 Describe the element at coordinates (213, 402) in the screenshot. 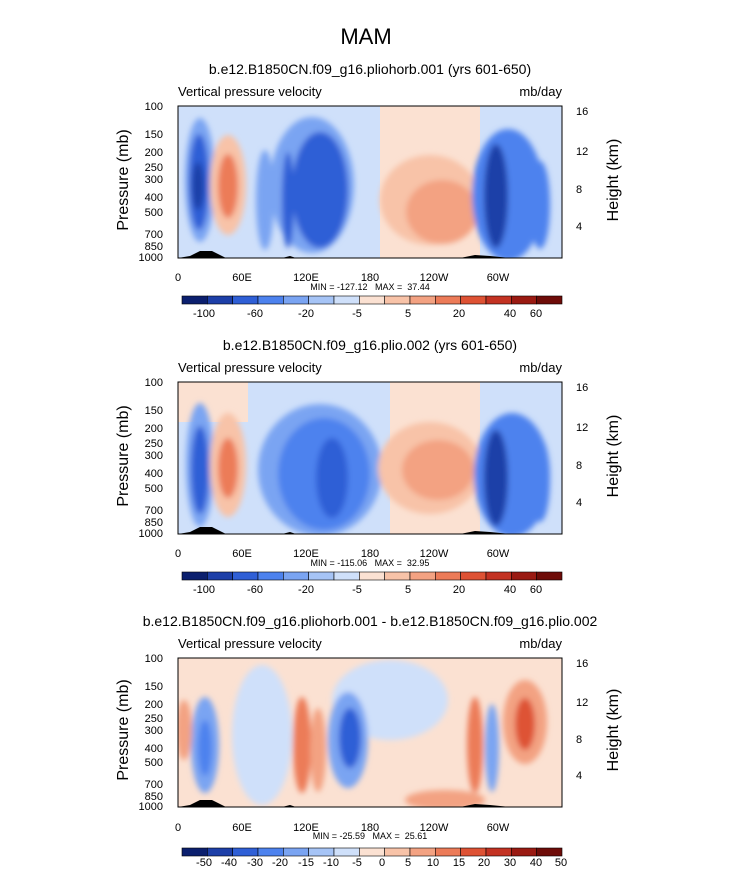

I see `warm-band` at that location.